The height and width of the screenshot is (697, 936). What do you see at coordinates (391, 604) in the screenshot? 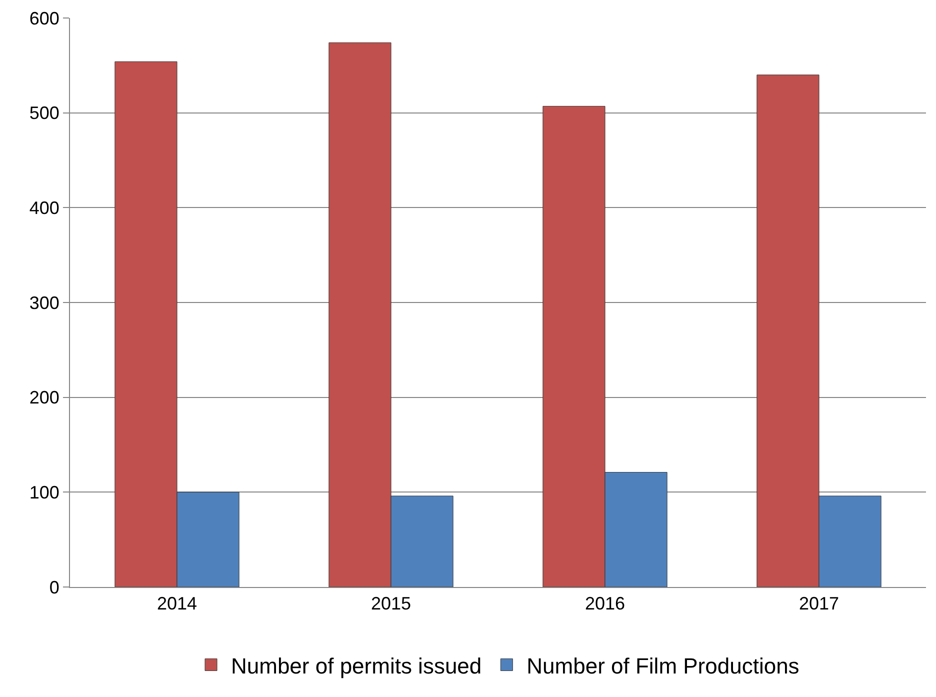
I see `x-tick-label: 2015` at bounding box center [391, 604].